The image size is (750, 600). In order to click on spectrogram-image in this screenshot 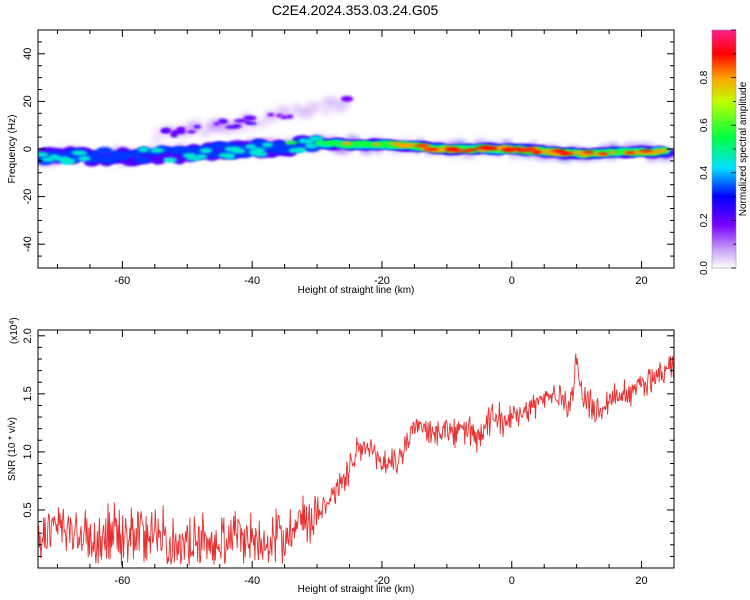, I will do `click(356, 131)`.